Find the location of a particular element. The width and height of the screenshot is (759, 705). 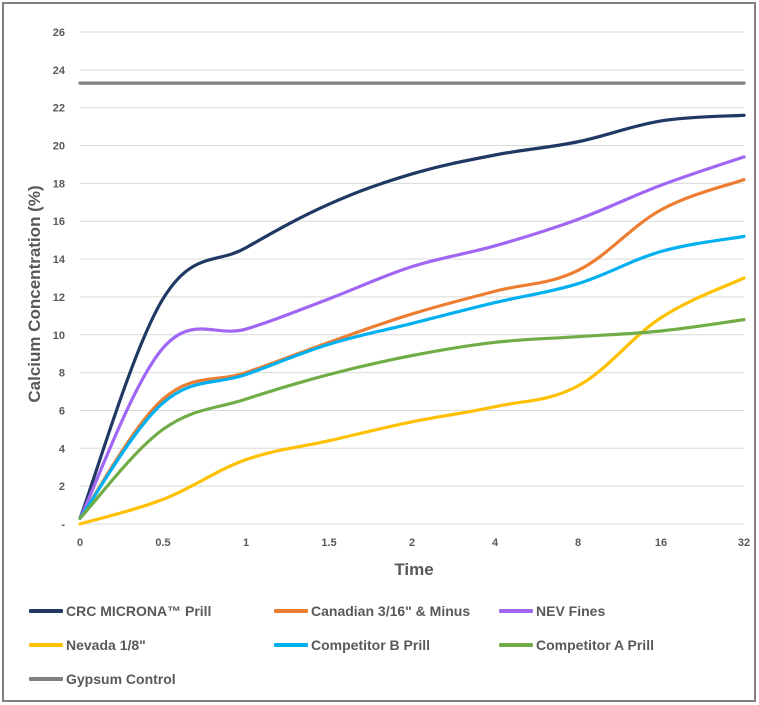

y-tick-label: 26 is located at coordinates (59, 33).